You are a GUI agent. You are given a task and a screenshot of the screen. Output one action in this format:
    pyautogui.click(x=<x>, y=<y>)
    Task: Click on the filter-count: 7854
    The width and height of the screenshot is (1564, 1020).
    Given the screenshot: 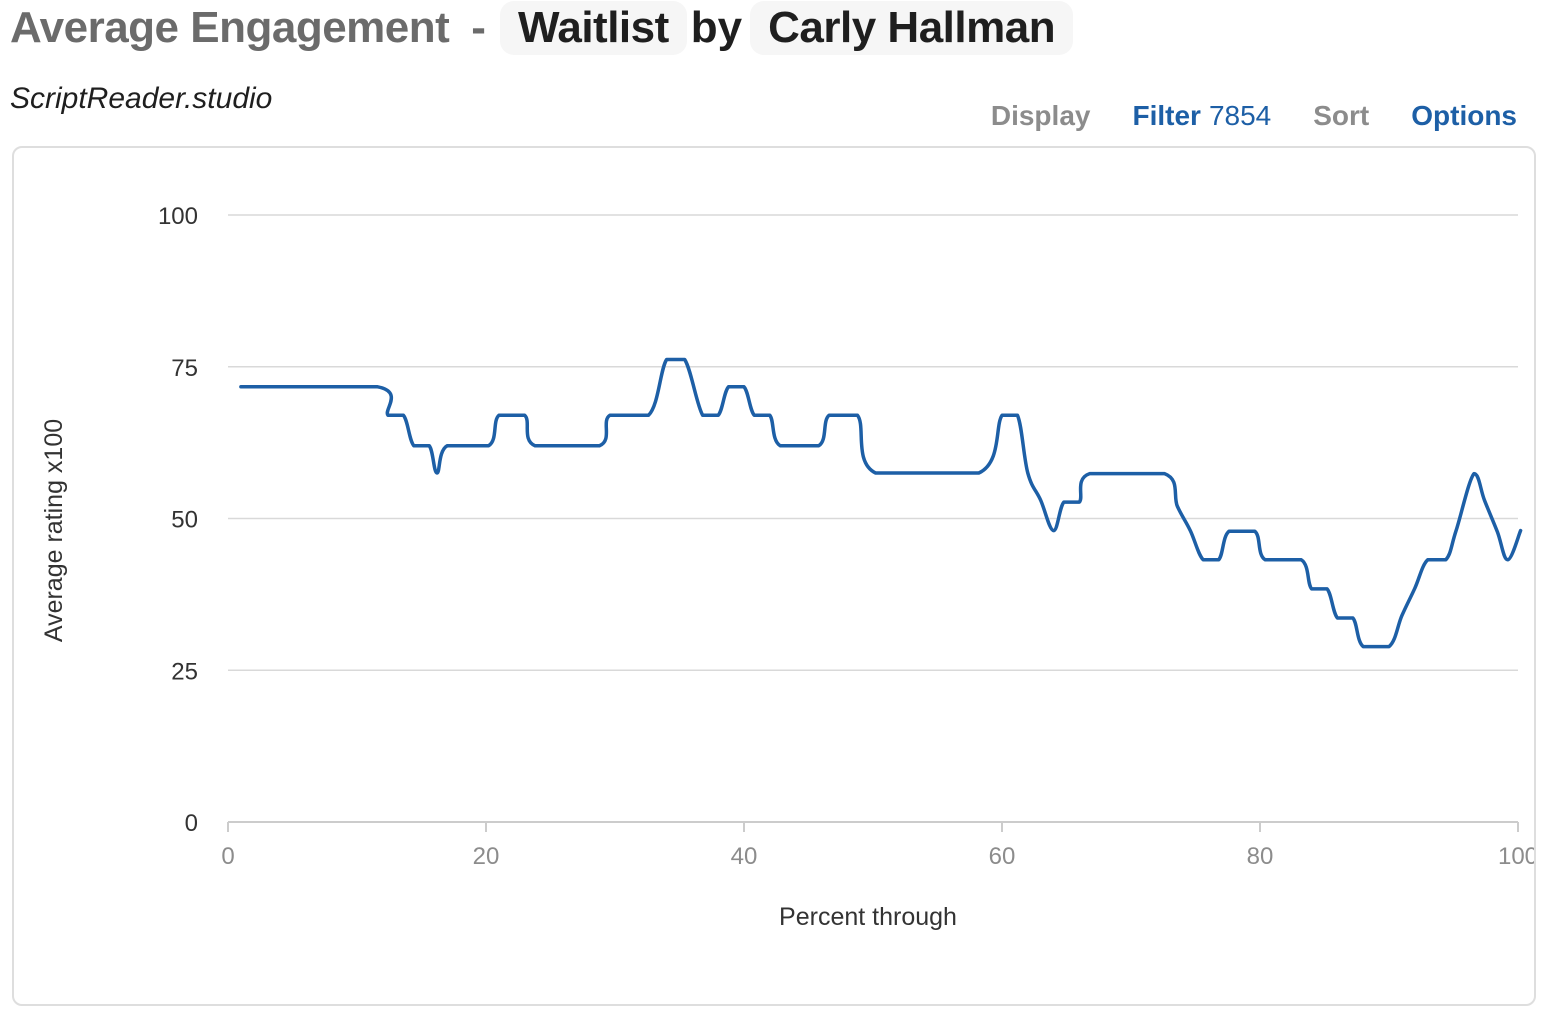 What is the action you would take?
    pyautogui.click(x=1240, y=115)
    